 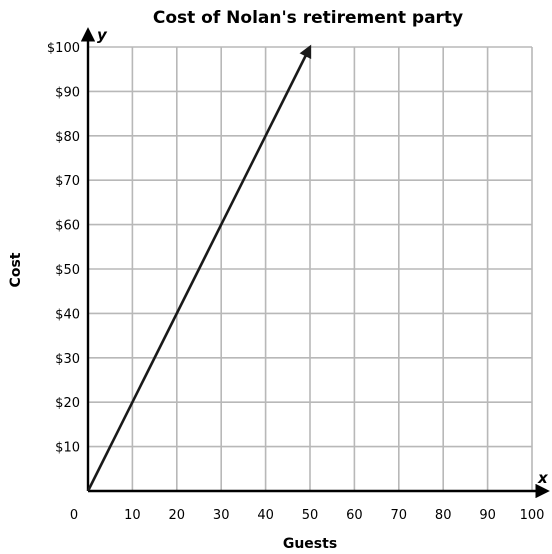 What do you see at coordinates (443, 515) in the screenshot?
I see `x-tick-label: 80` at bounding box center [443, 515].